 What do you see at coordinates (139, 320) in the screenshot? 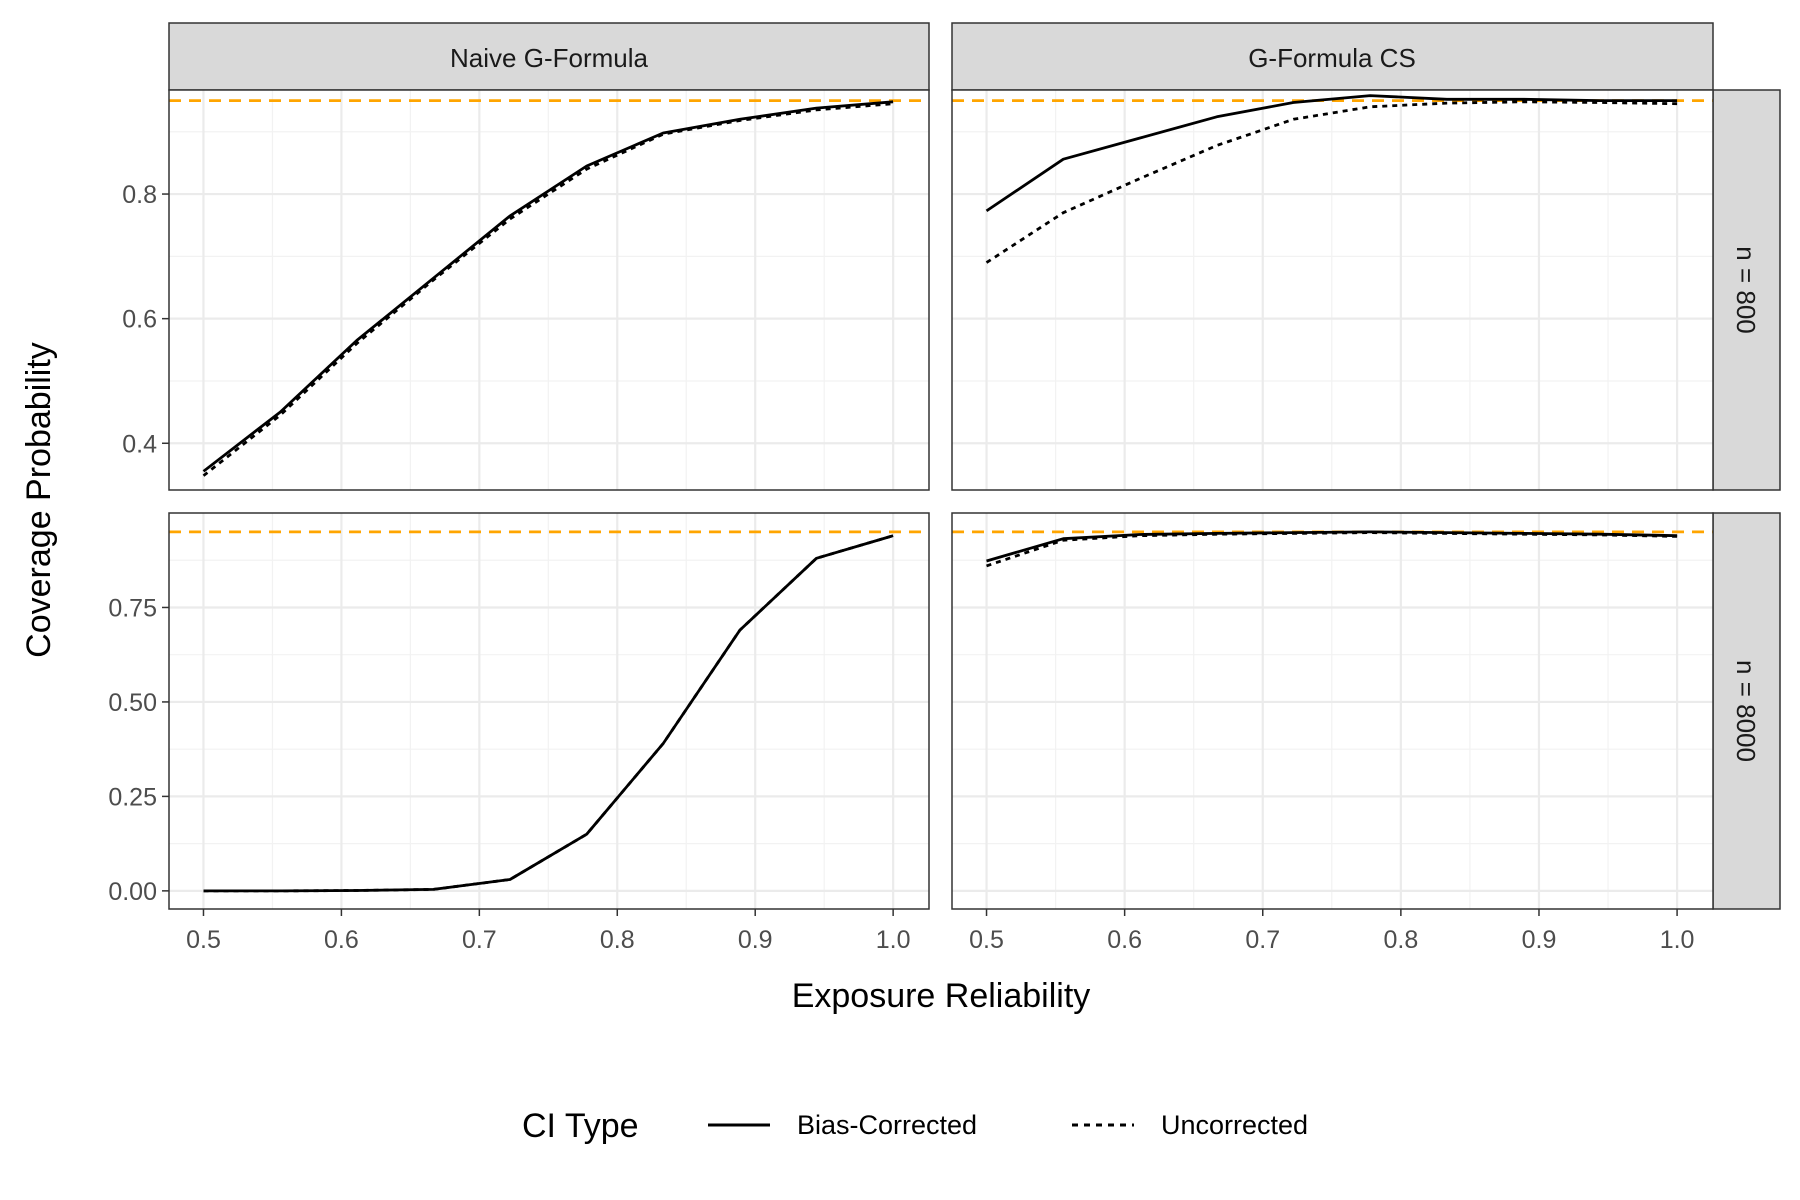
I see `y-tick-label: 0.6` at bounding box center [139, 320].